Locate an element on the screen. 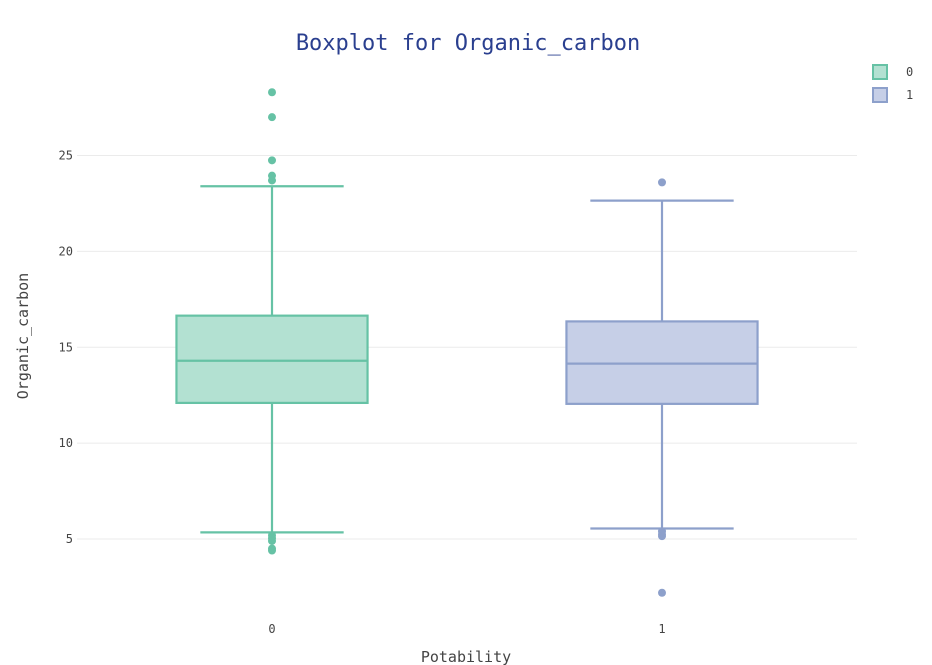 This screenshot has width=932, height=665. box-iqr is located at coordinates (272, 359).